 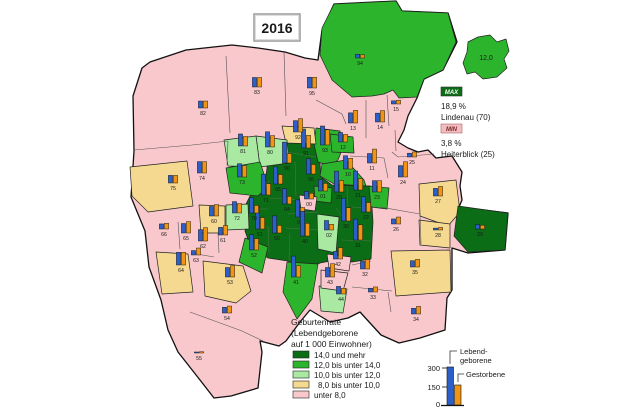 What do you see at coordinates (242, 183) in the screenshot?
I see `district-73-label: 73` at bounding box center [242, 183].